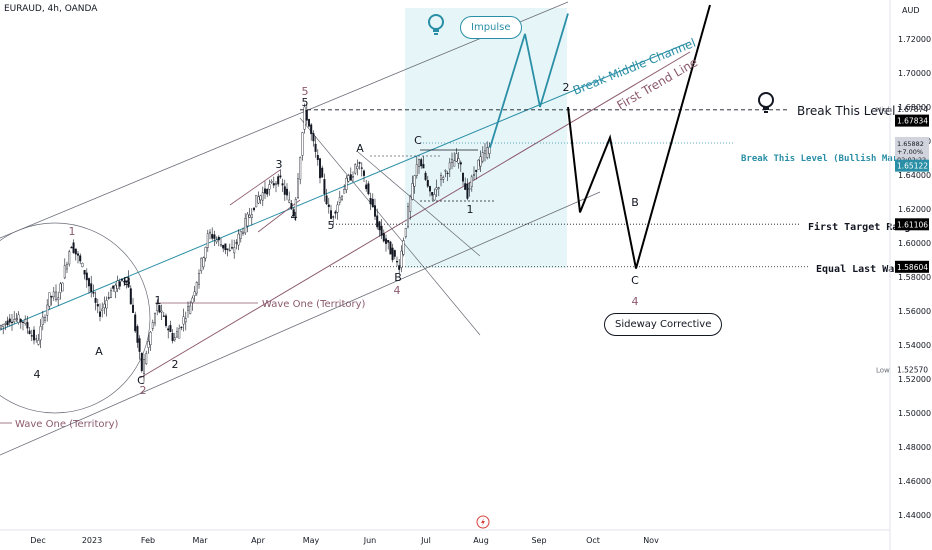  Describe the element at coordinates (37, 540) in the screenshot. I see `x-tick-label: Dec` at that location.